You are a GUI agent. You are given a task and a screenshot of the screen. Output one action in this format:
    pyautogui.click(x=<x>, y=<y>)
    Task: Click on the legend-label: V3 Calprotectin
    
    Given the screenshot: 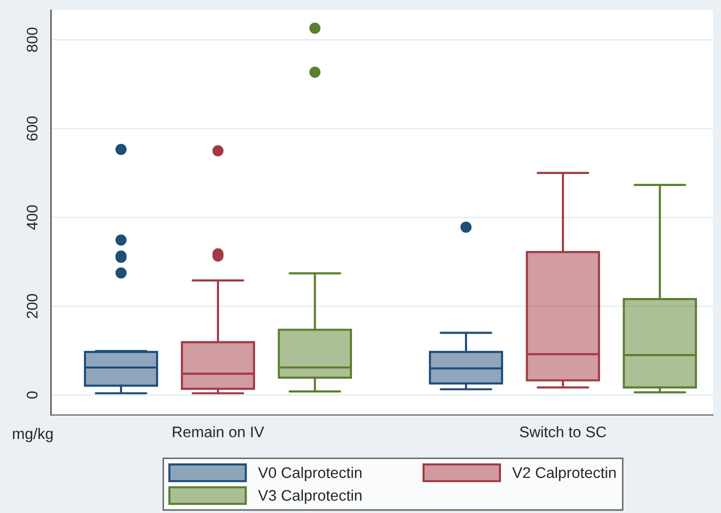 What is the action you would take?
    pyautogui.click(x=310, y=497)
    